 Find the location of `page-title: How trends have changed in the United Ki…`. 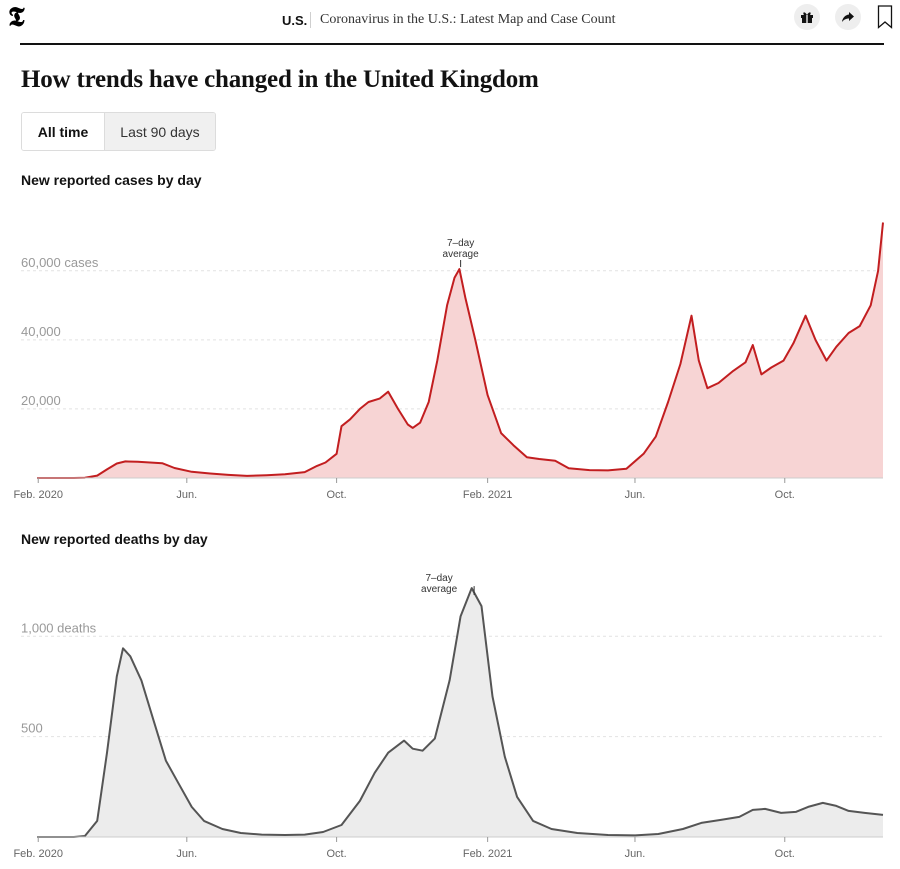

page-title: How trends have changed in the United Ki… is located at coordinates (280, 79).